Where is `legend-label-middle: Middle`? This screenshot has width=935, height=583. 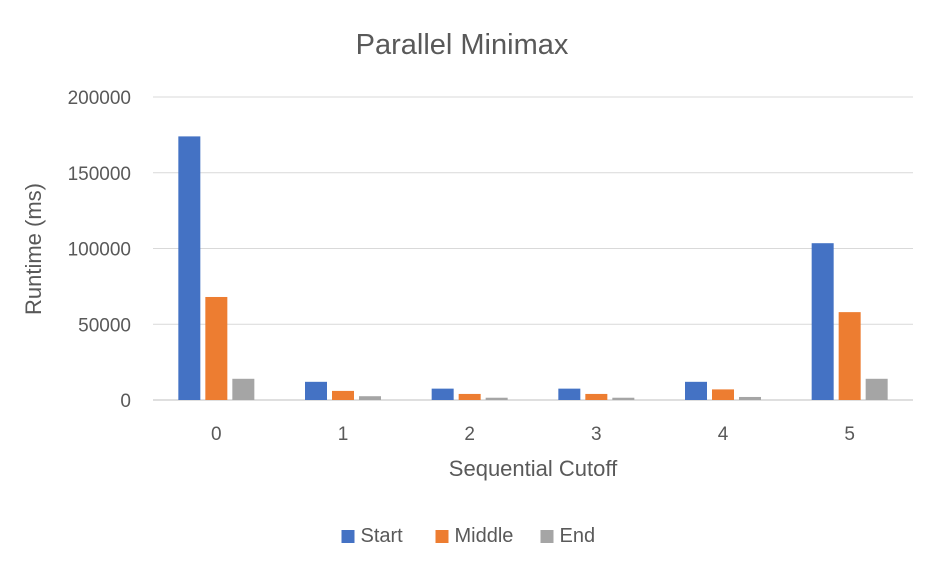 legend-label-middle: Middle is located at coordinates (484, 536).